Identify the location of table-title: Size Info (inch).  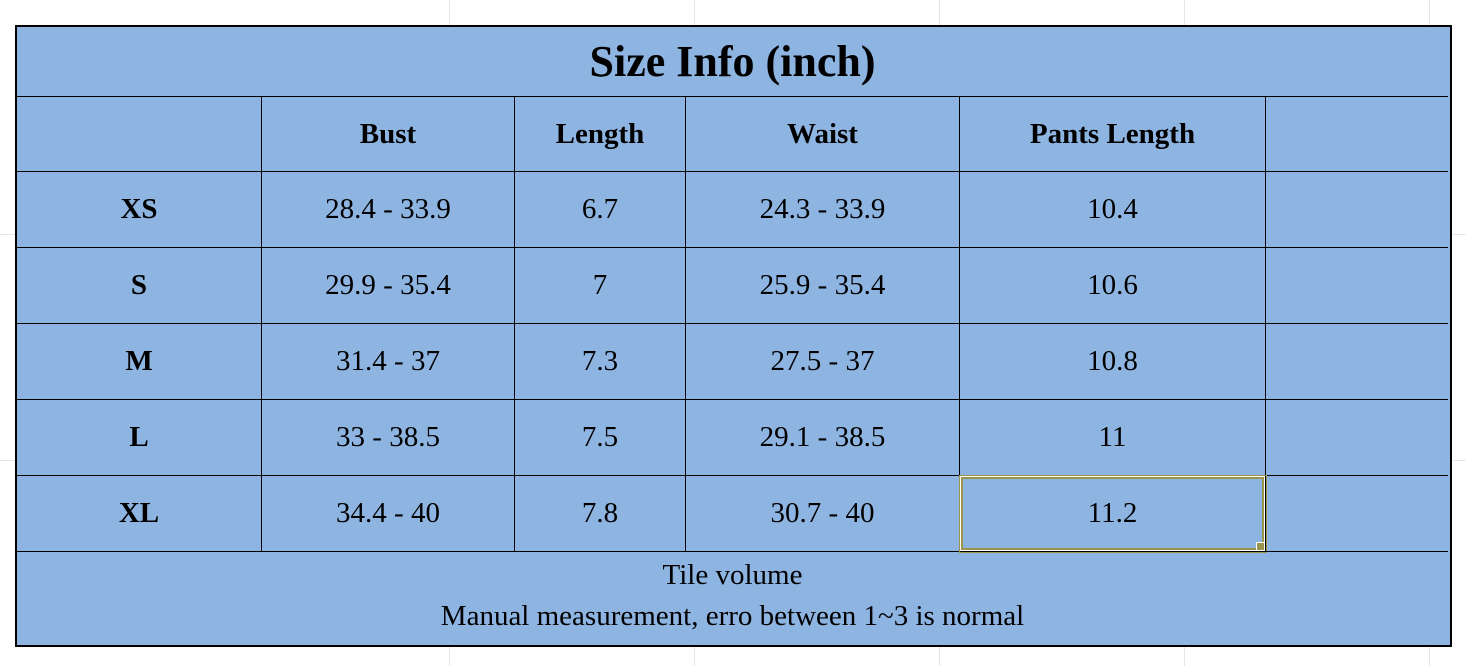
(732, 62).